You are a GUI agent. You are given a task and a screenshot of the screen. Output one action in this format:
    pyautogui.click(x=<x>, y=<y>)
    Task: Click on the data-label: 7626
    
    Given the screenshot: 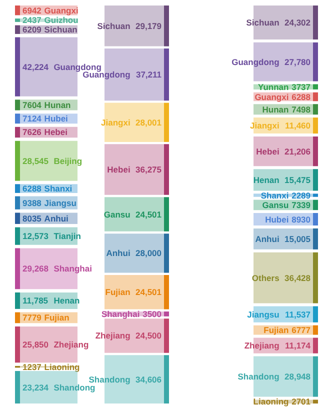 What is the action you would take?
    pyautogui.click(x=32, y=132)
    